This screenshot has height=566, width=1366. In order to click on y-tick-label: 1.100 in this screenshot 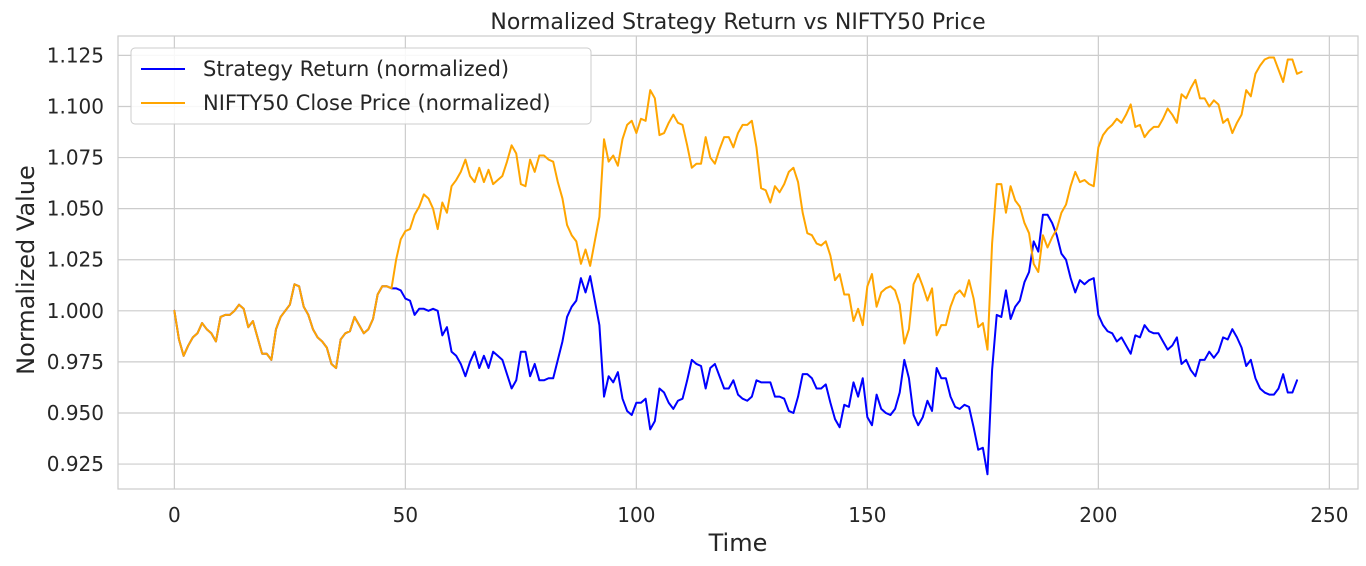, I will do `click(75, 106)`.